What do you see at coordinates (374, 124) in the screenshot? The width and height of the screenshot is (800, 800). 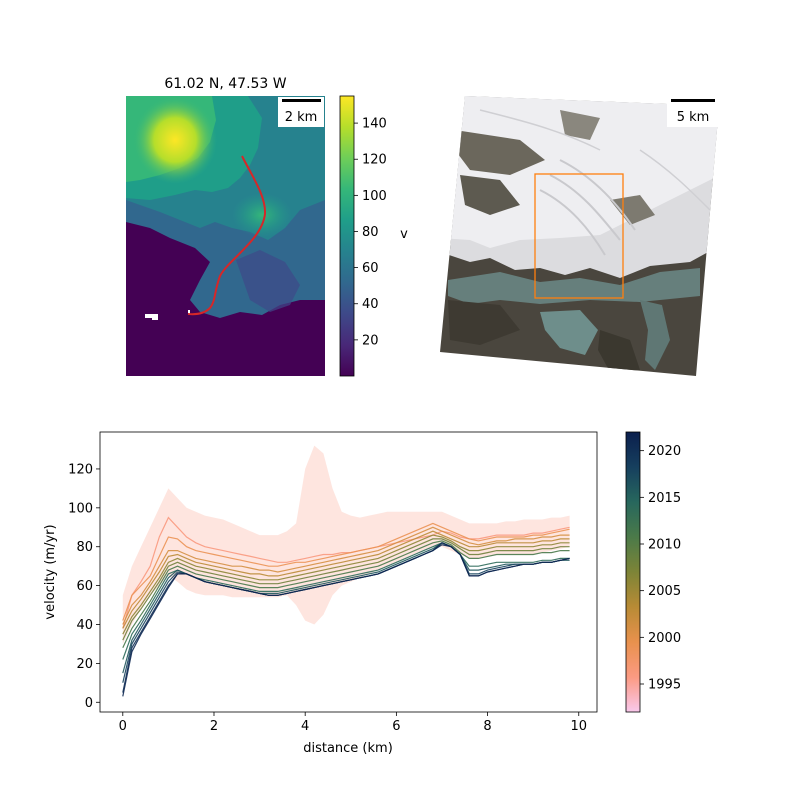 I see `velocity-colorbar-tick-label: 140` at bounding box center [374, 124].